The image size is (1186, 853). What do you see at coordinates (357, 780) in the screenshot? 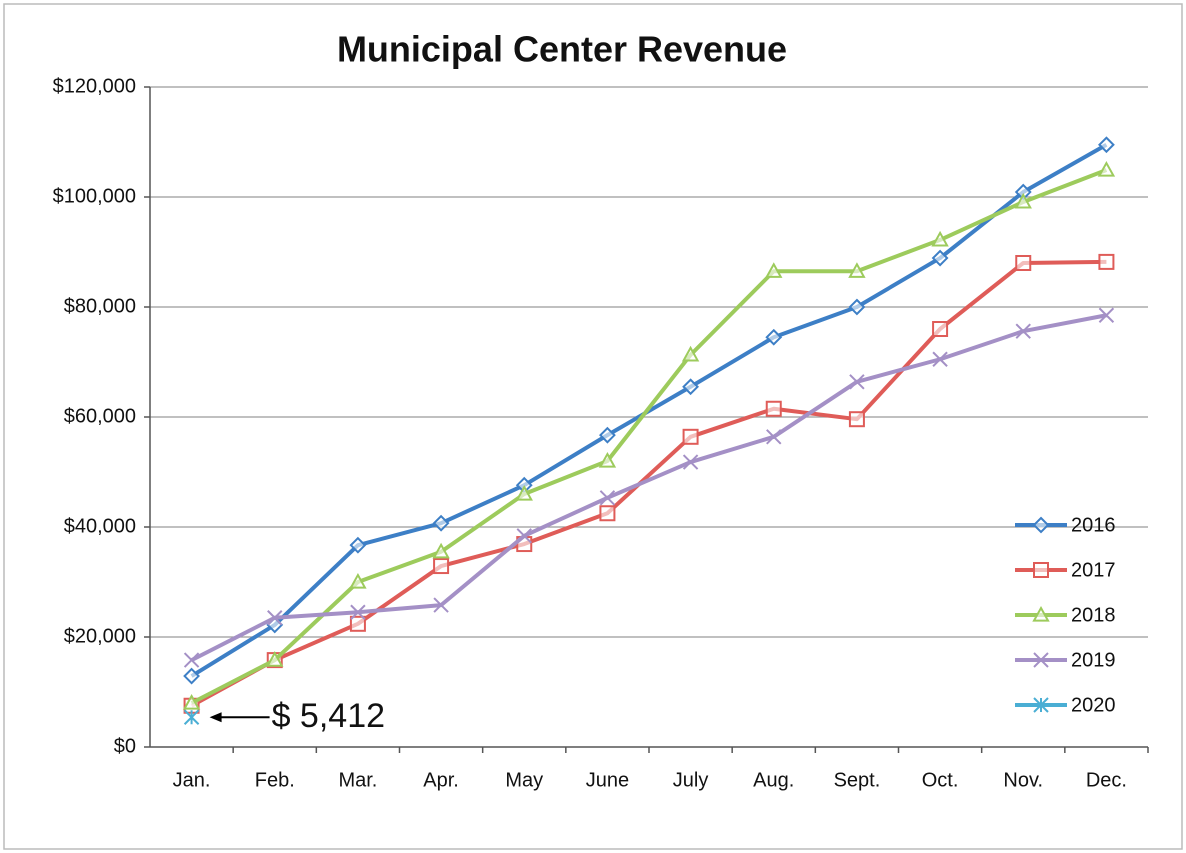
I see `x-tick-label: Mar.` at bounding box center [357, 780].